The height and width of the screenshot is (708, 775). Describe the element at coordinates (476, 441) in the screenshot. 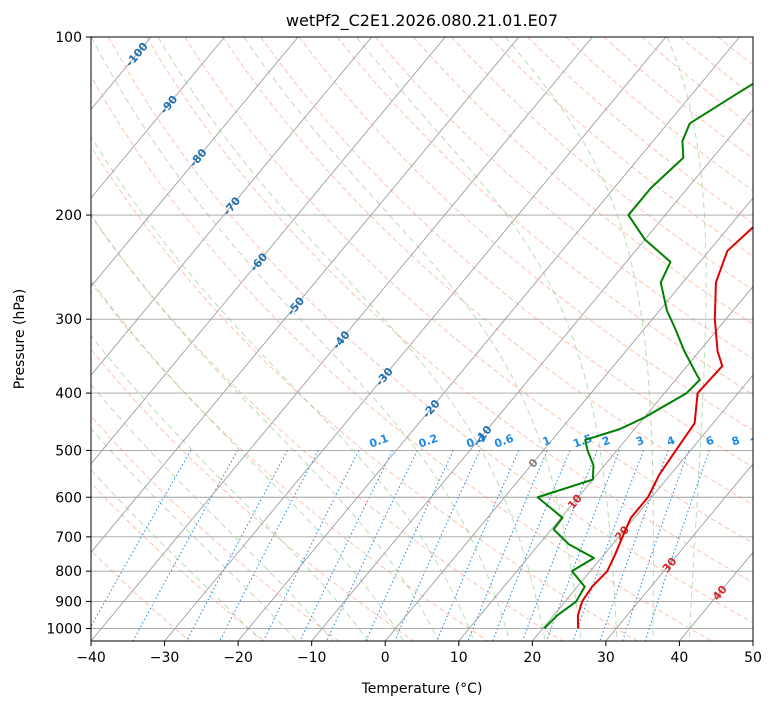

I see `mixing-ratio-label: 0.4` at that location.